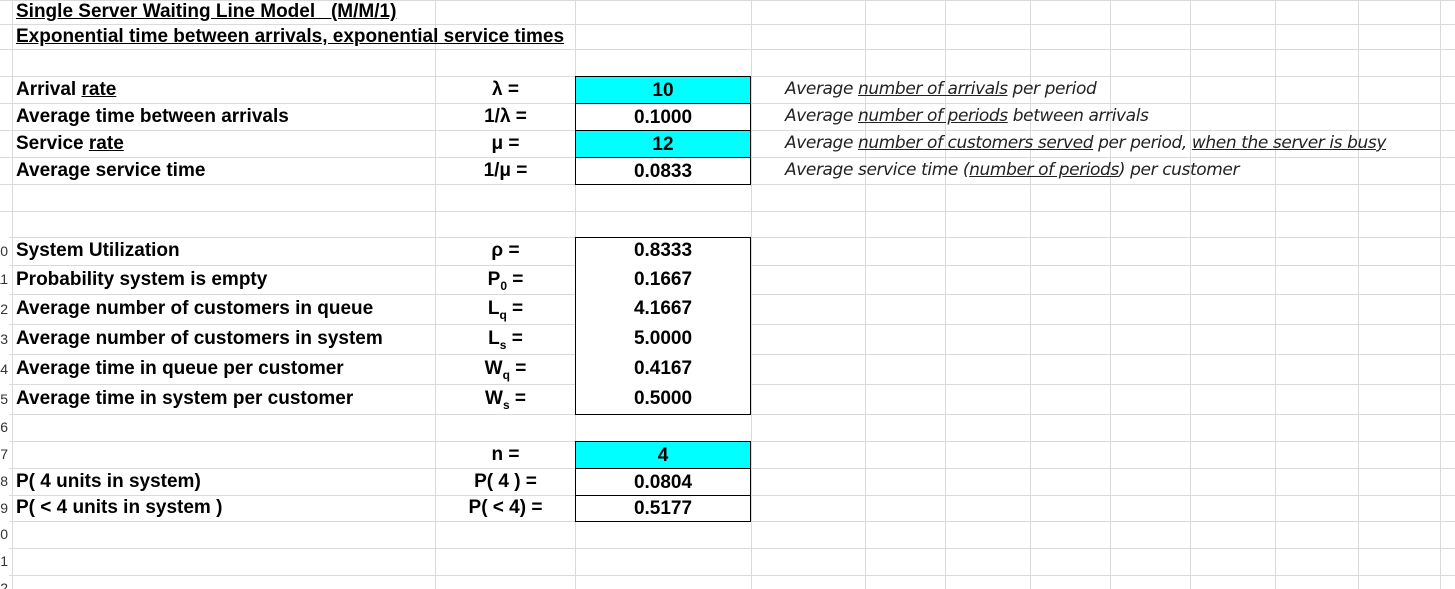 The width and height of the screenshot is (1455, 589). I want to click on row-number: 22, so click(4, 584).